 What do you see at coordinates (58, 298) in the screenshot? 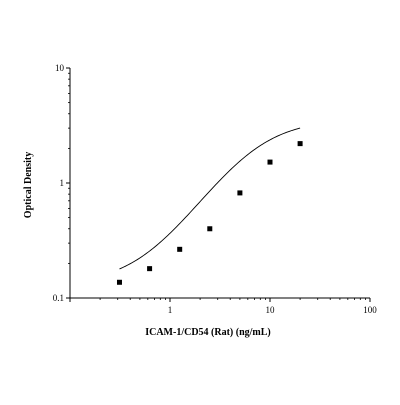
I see `y-tick-label: 0.1` at bounding box center [58, 298].